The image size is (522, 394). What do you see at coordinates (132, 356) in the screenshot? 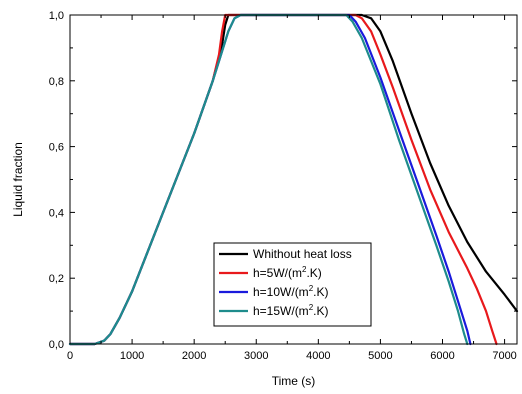
I see `x-tick-label: 1000` at bounding box center [132, 356].